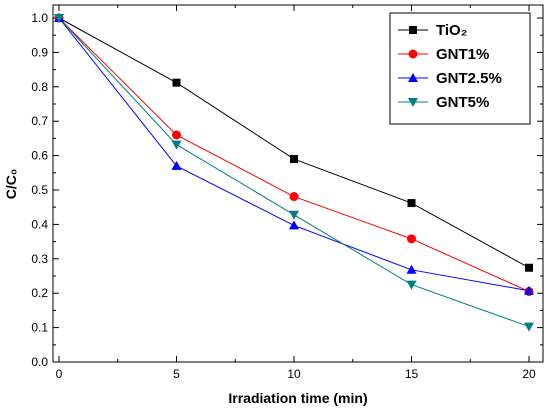 The image size is (550, 413). Describe the element at coordinates (59, 374) in the screenshot. I see `x-tick-label: 0` at that location.